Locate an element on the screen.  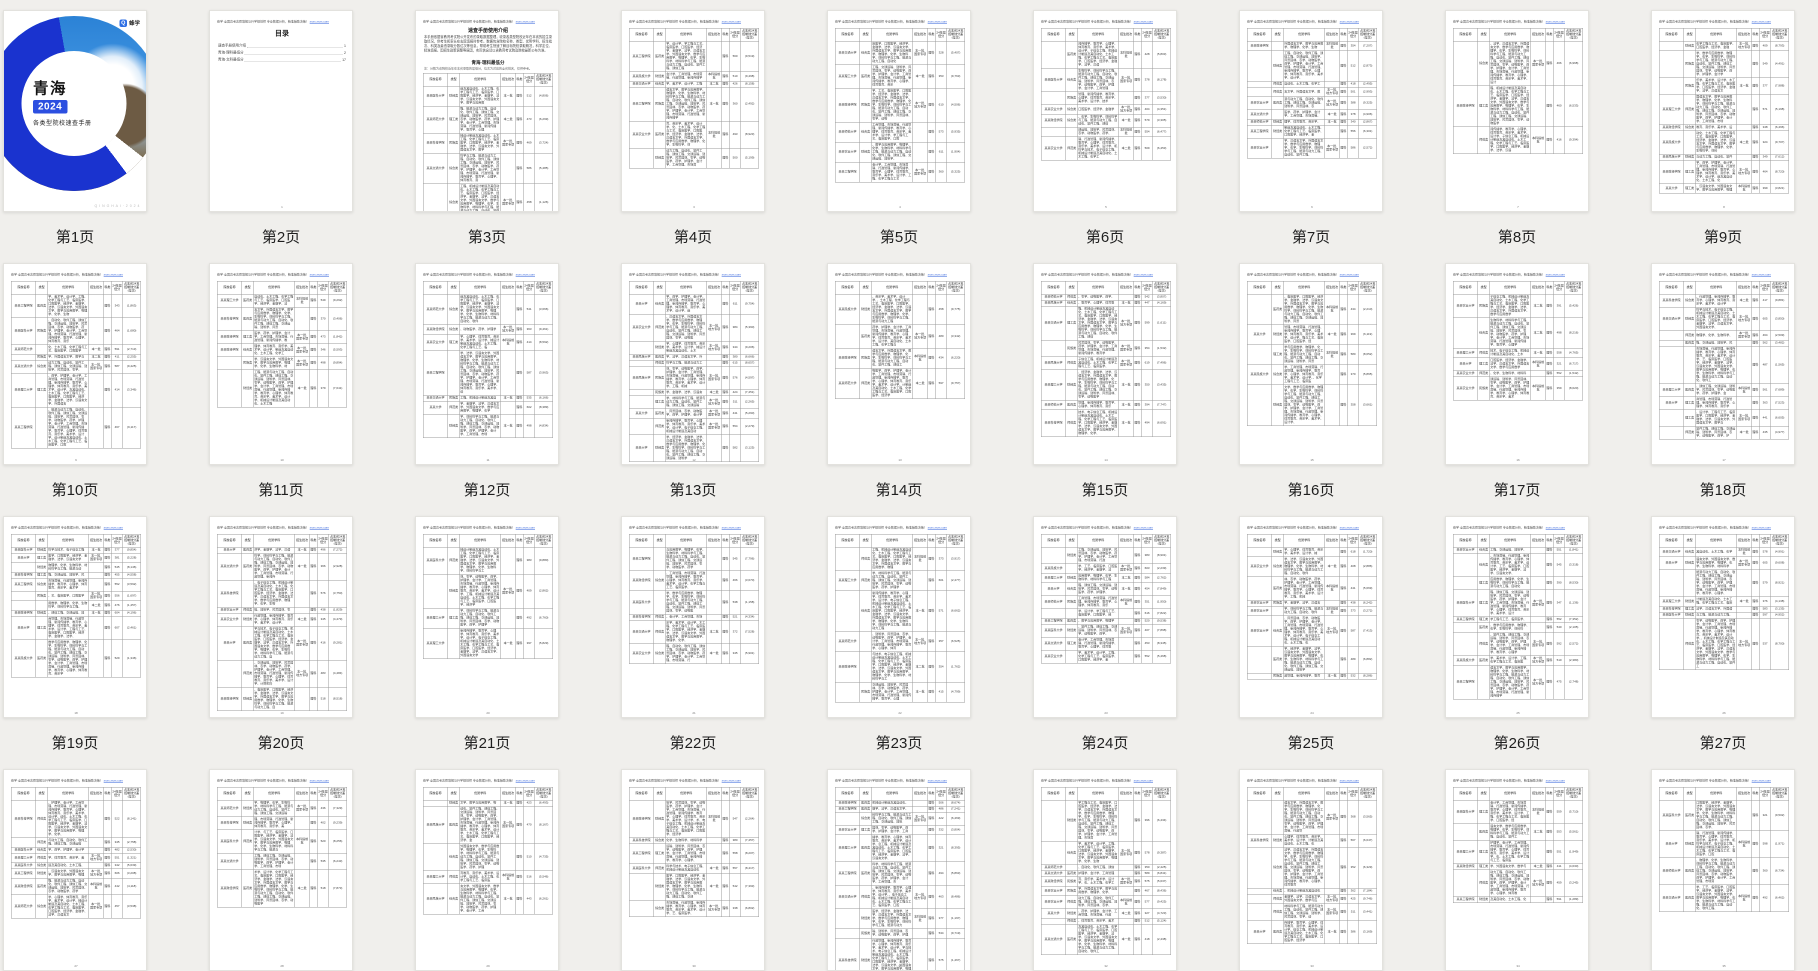
table-cell: 某某医科大学 is located at coordinates (23, 331).